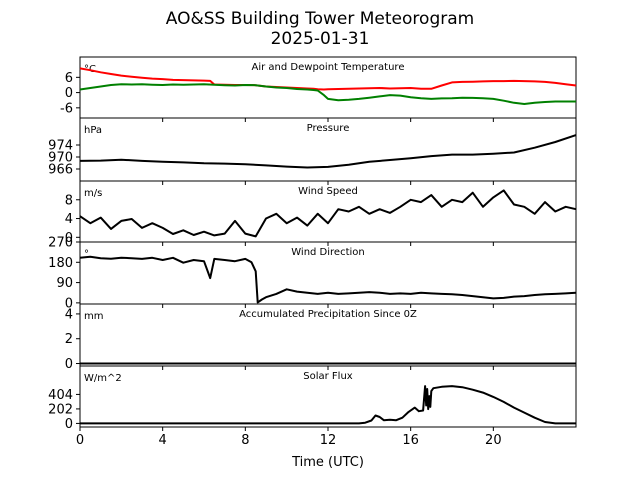 Image resolution: width=640 pixels, height=480 pixels. I want to click on panel-temp: Air and Dewpoint Temperature°C-606, so click(318, 89).